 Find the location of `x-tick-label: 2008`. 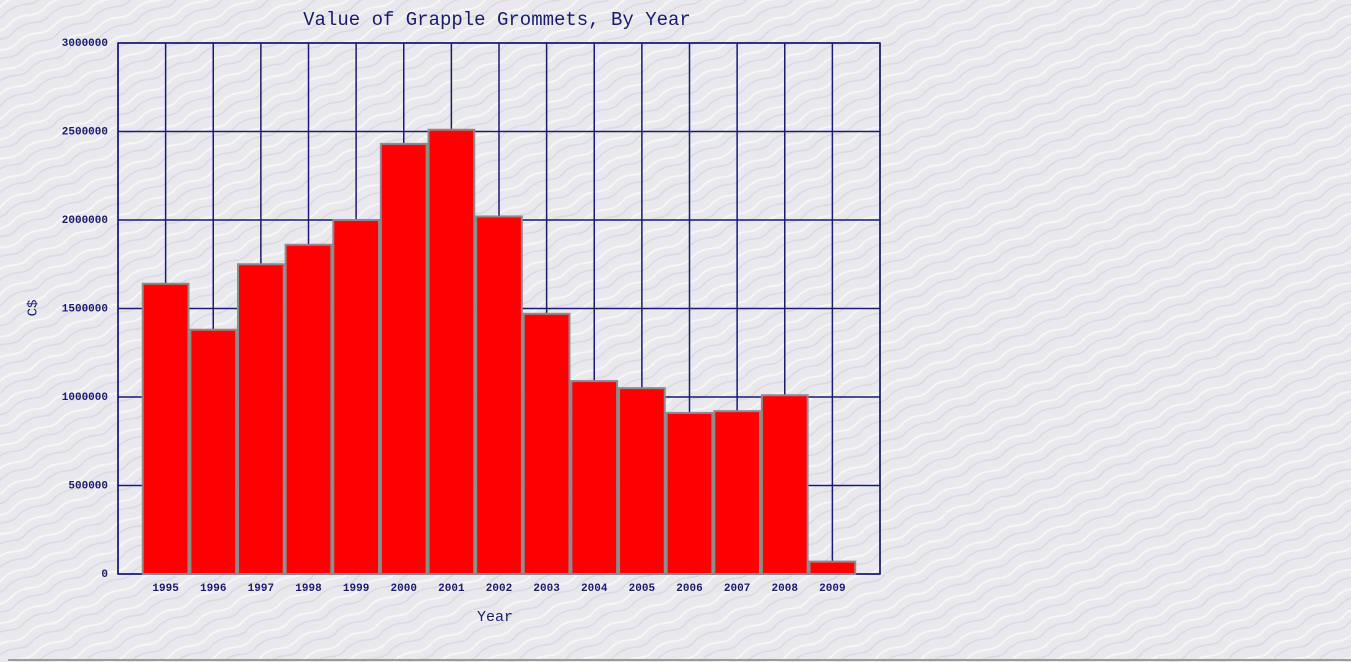

x-tick-label: 2008 is located at coordinates (785, 589).